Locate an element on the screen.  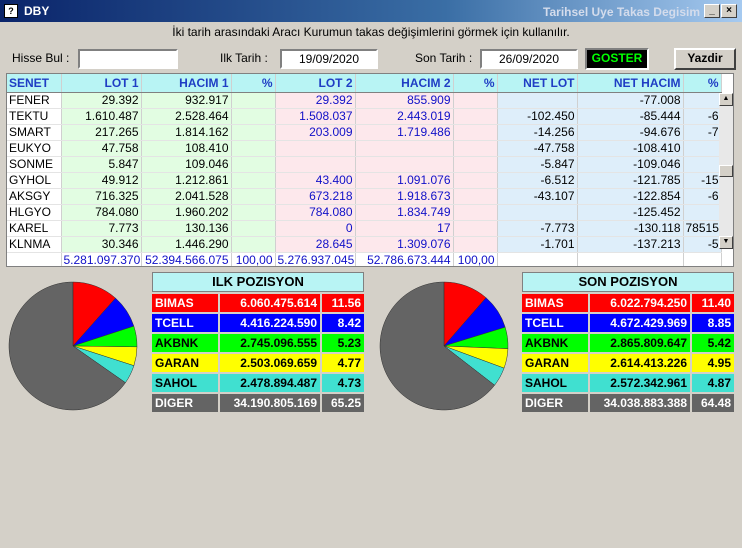
cell-net-lot: -6.512 is located at coordinates (537, 180).